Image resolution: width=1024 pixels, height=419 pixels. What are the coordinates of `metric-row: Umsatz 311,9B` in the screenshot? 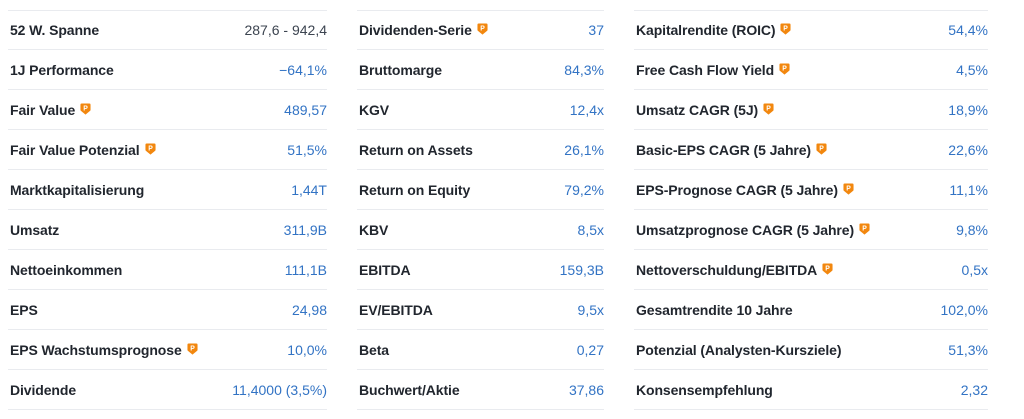 It's located at (167, 230).